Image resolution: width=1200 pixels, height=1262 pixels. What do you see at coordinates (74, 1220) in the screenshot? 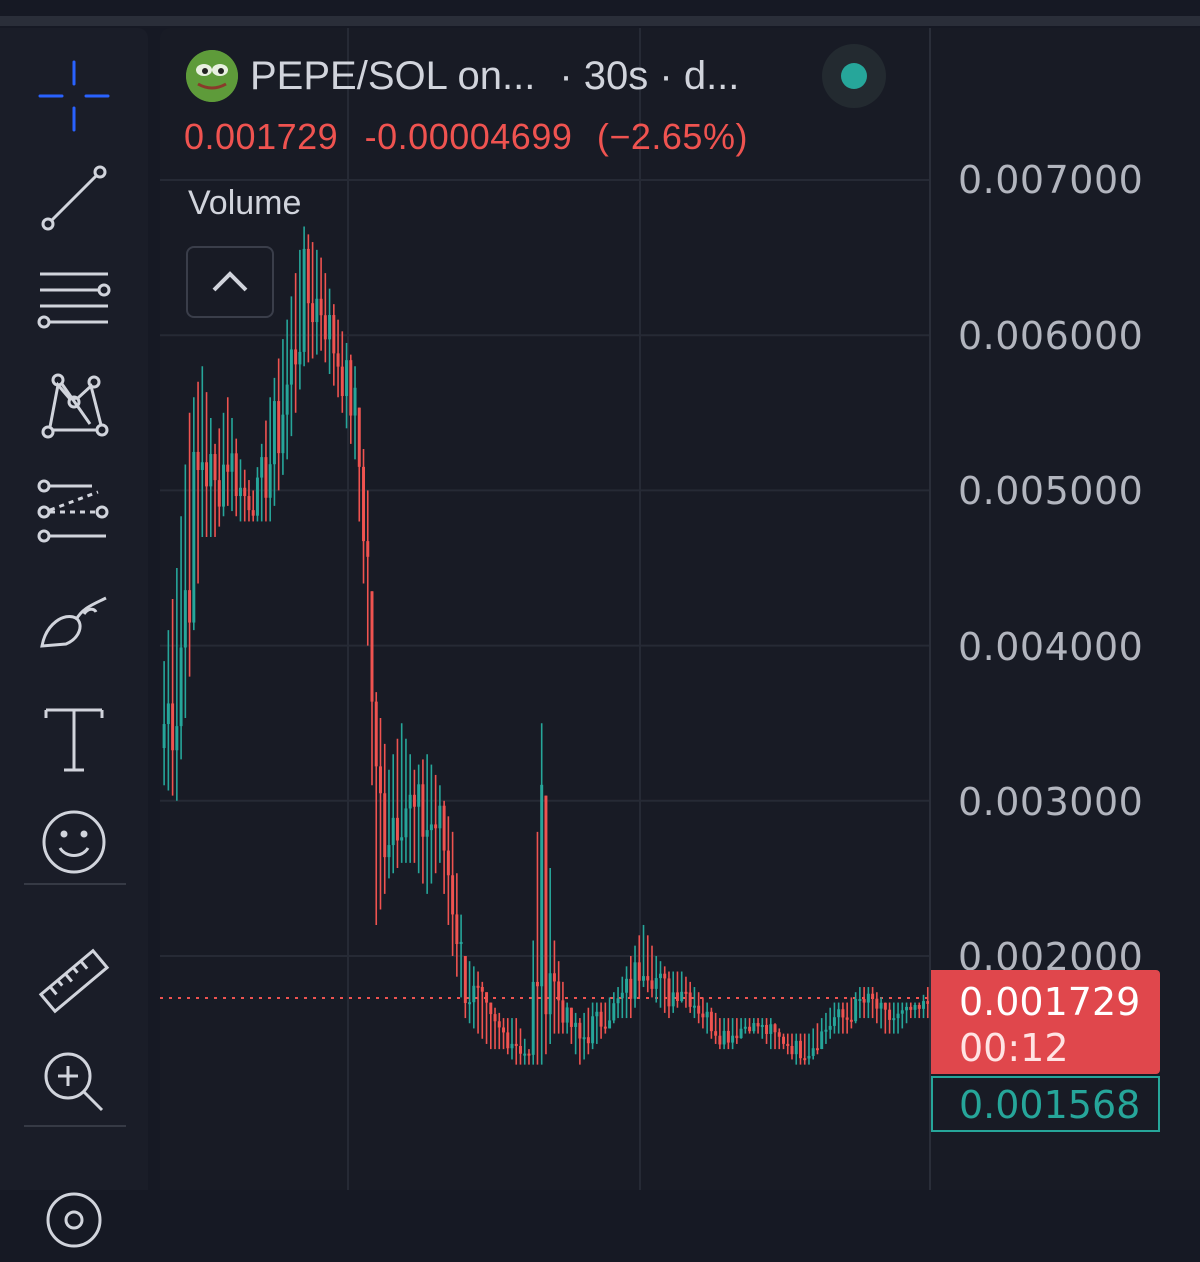
I see `magnet-icon` at bounding box center [74, 1220].